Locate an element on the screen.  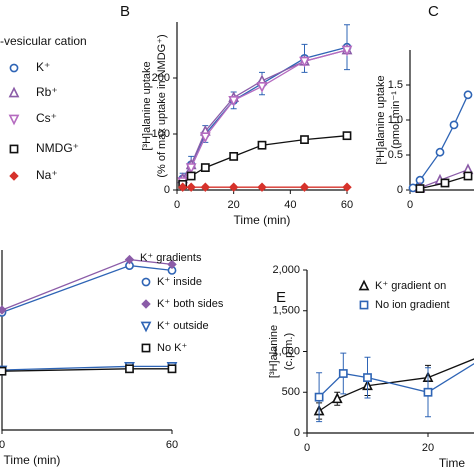
legend-label: K⁺ outside is located at coordinates (183, 326).